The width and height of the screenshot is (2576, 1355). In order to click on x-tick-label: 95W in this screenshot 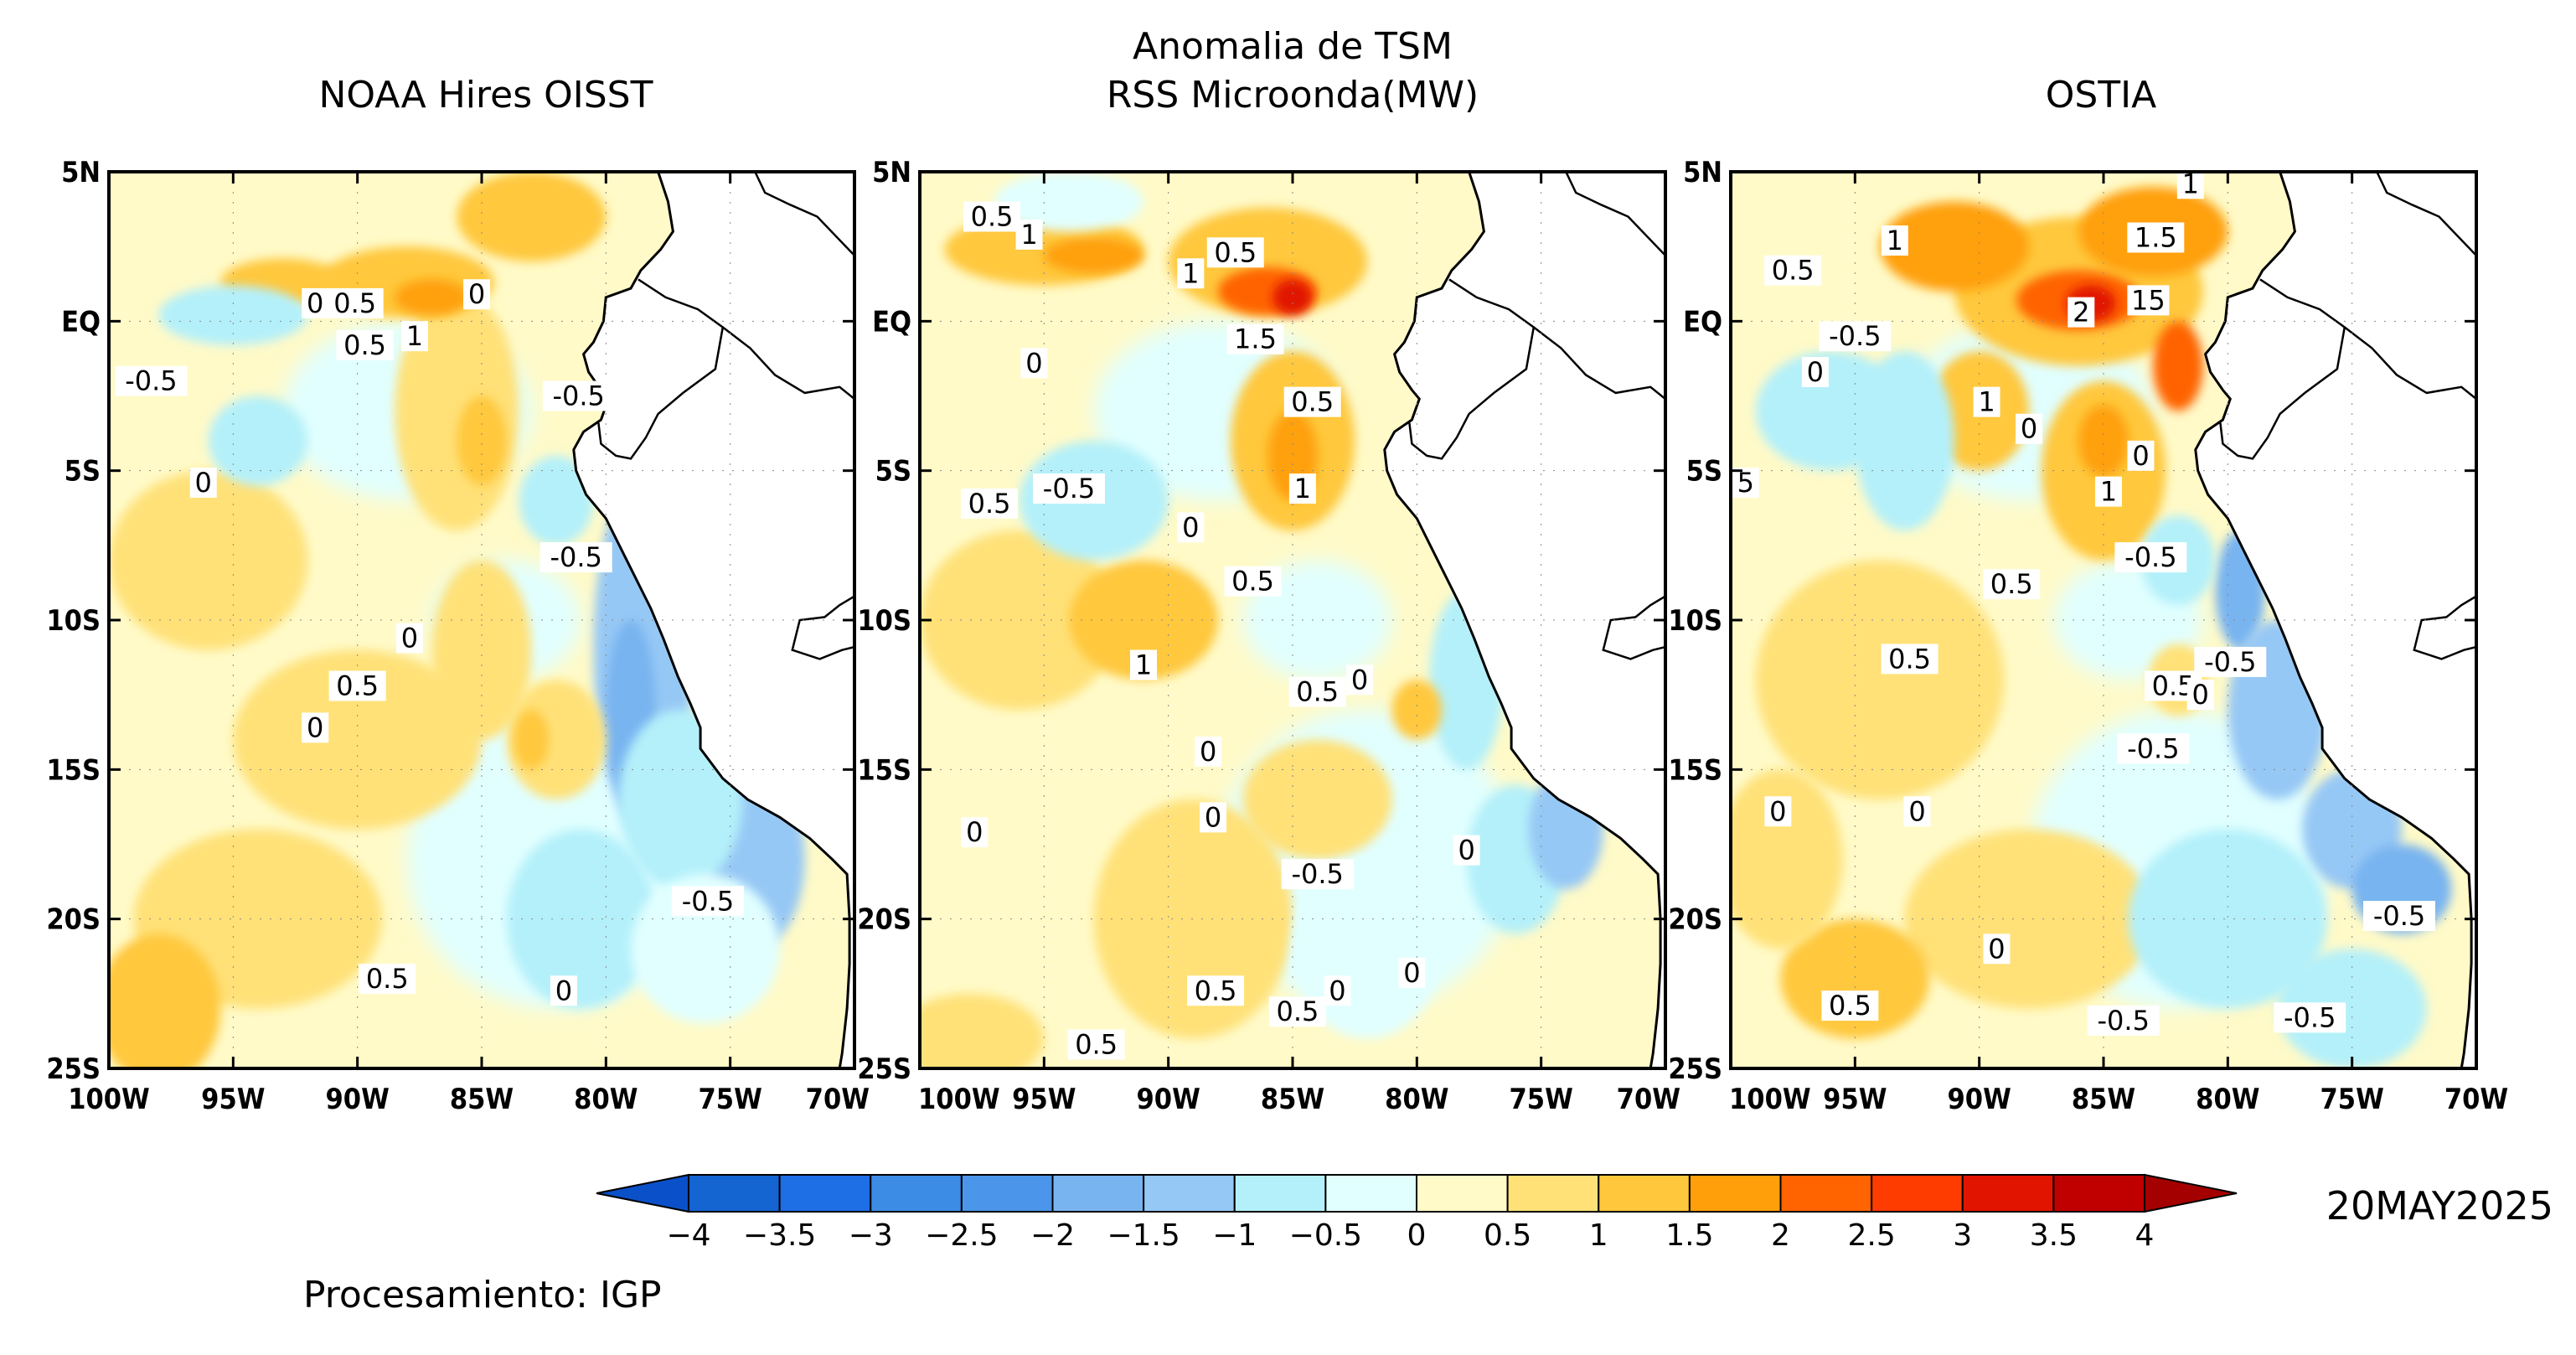, I will do `click(233, 1099)`.